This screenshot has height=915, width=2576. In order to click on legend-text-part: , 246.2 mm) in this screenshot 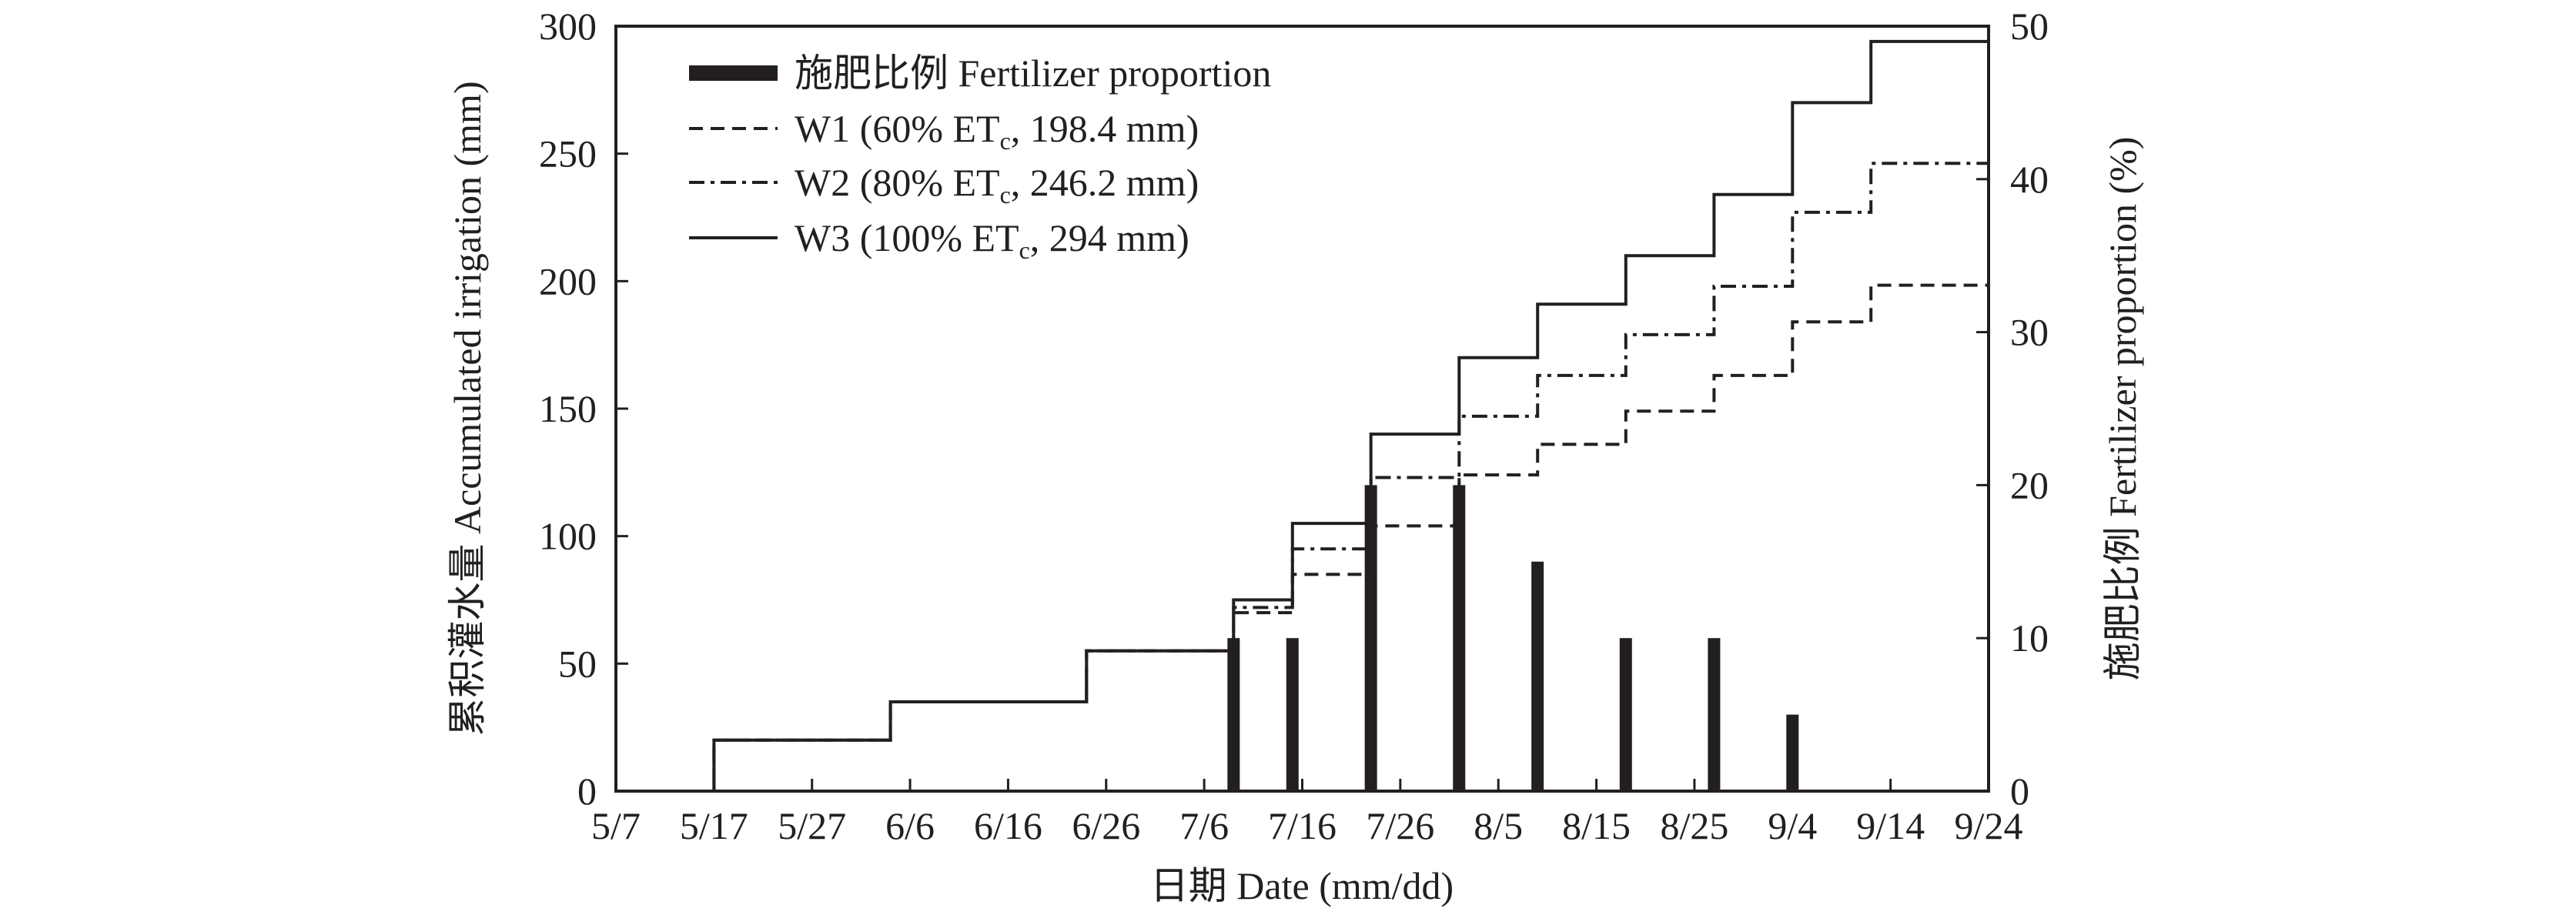, I will do `click(1105, 182)`.